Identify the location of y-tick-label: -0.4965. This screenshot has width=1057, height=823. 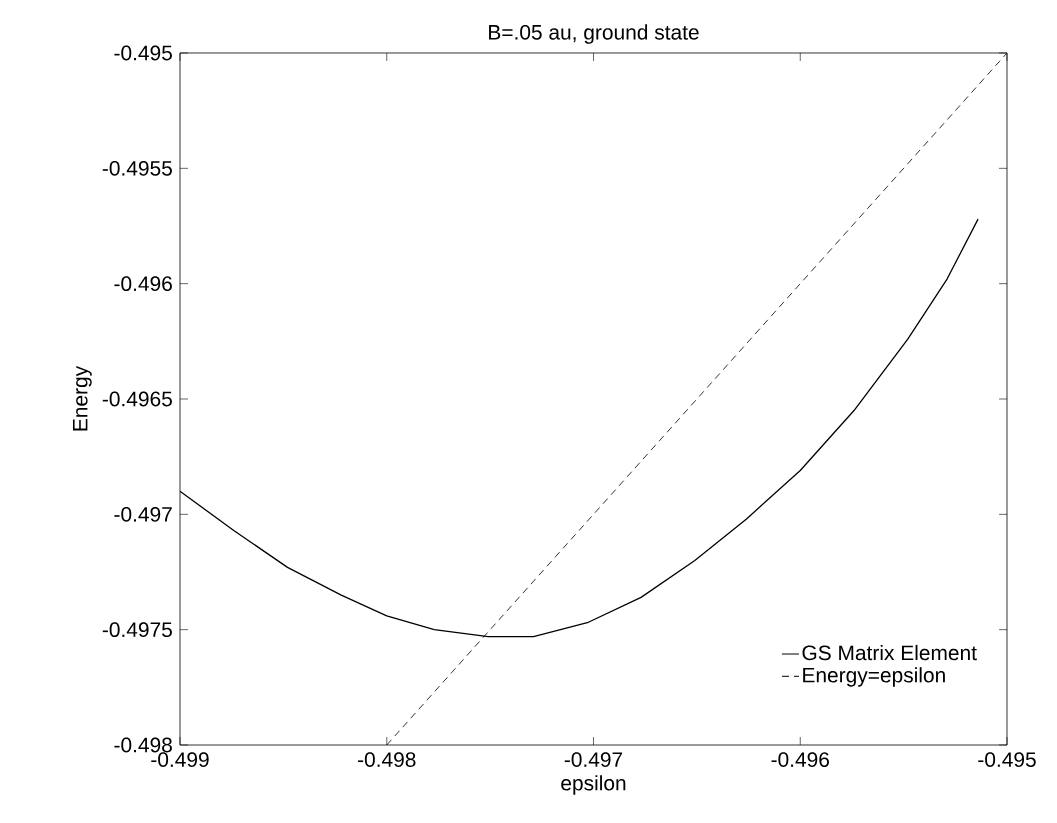
(137, 399).